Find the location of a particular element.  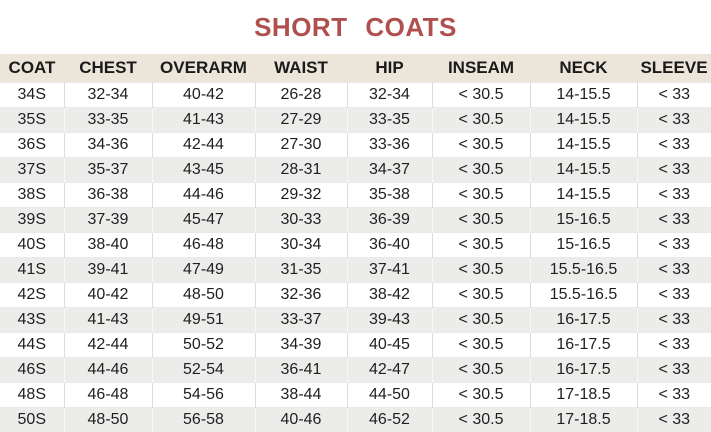

table-row-34s: 34S 32-34 40-42 26-28 32-34 < 30.5 14-15.5 < 33 is located at coordinates (355, 95).